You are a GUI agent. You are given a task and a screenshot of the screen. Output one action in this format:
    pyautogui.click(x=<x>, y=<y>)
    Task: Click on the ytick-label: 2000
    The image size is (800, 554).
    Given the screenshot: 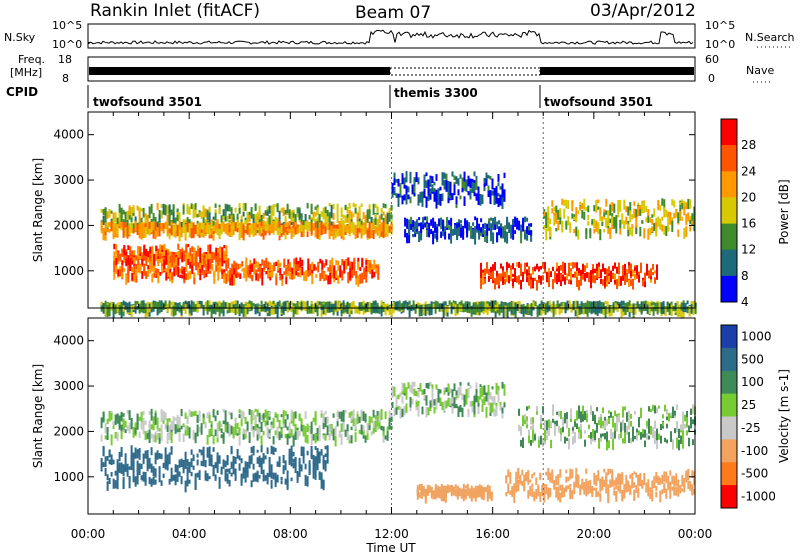 What is the action you would take?
    pyautogui.click(x=68, y=431)
    